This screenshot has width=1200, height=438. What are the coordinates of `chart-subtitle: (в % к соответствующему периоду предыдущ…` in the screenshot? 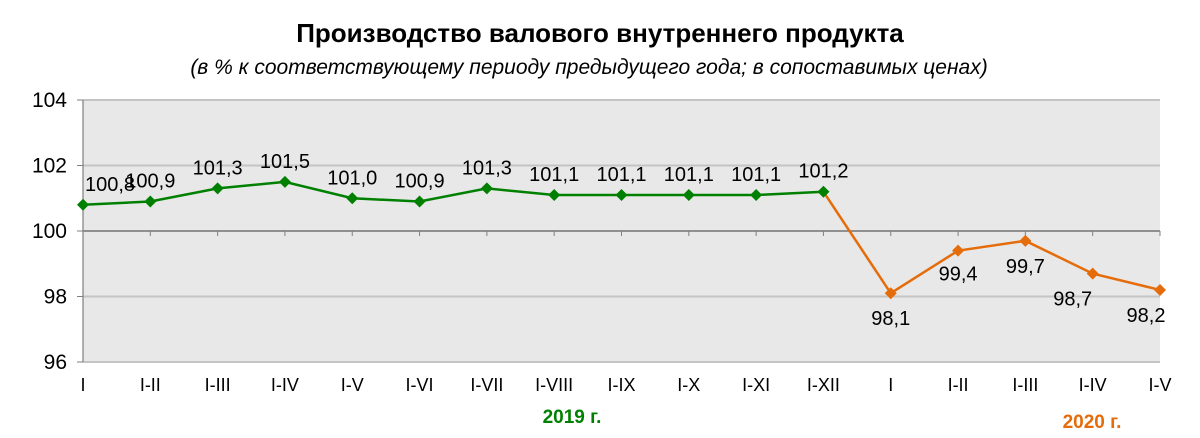 It's located at (589, 67).